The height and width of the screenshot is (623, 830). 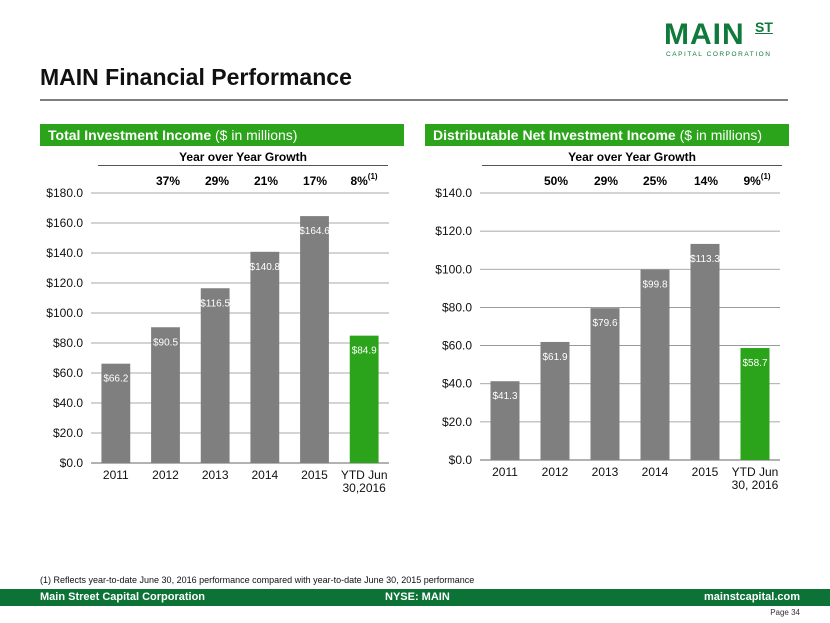 I want to click on left-chart-y-tick-label: $180.0, so click(x=64, y=193).